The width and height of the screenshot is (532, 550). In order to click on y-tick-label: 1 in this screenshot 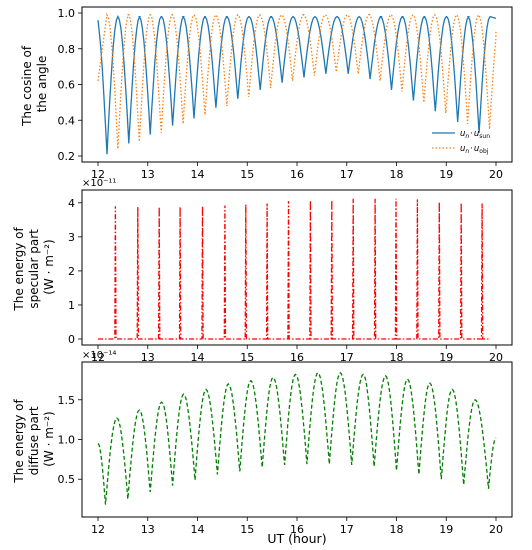, I will do `click(71, 305)`.